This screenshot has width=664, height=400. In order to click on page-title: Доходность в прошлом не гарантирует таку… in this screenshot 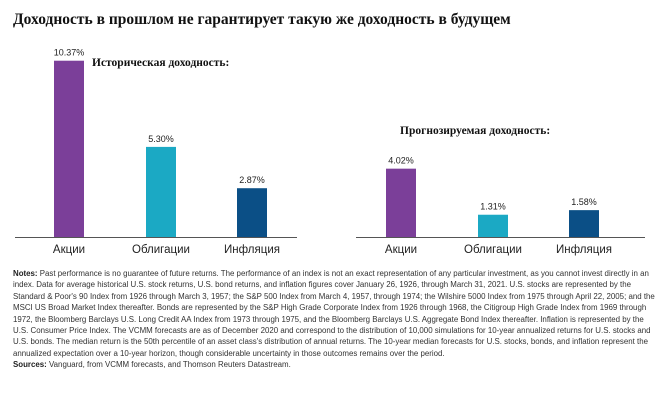, I will do `click(262, 19)`.